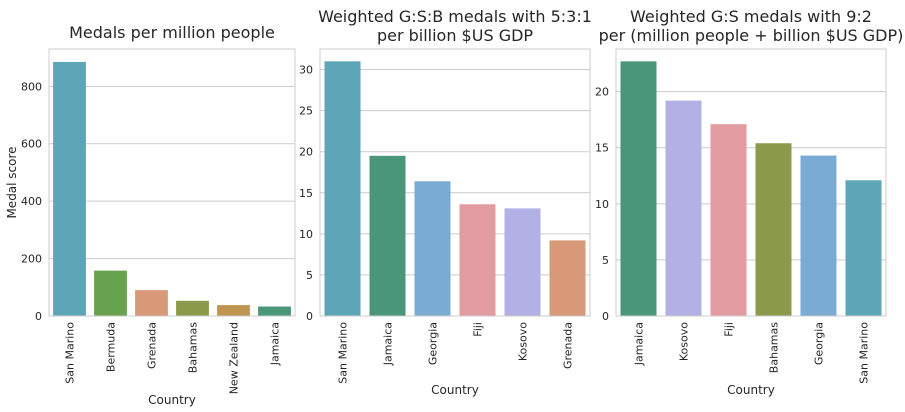 Image resolution: width=905 pixels, height=412 pixels. Describe the element at coordinates (455, 390) in the screenshot. I see `x-axis-label-2: Country` at that location.